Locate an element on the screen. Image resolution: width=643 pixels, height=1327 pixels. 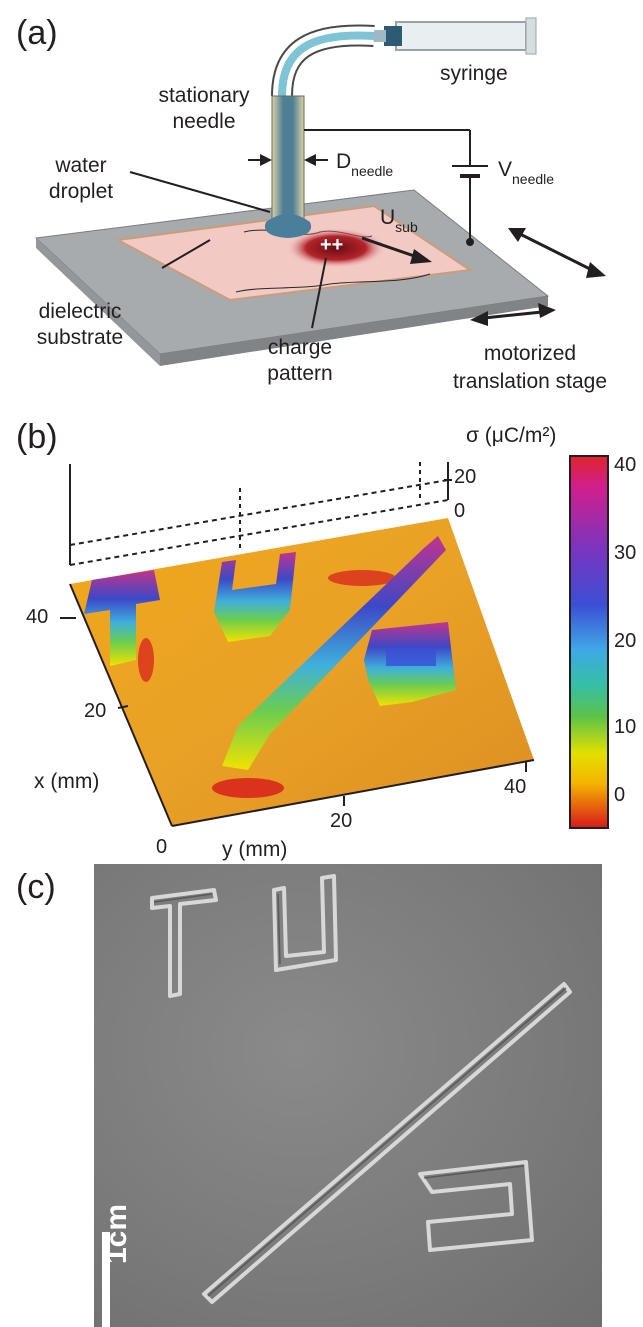
u-sub-label: Usub is located at coordinates (399, 220).